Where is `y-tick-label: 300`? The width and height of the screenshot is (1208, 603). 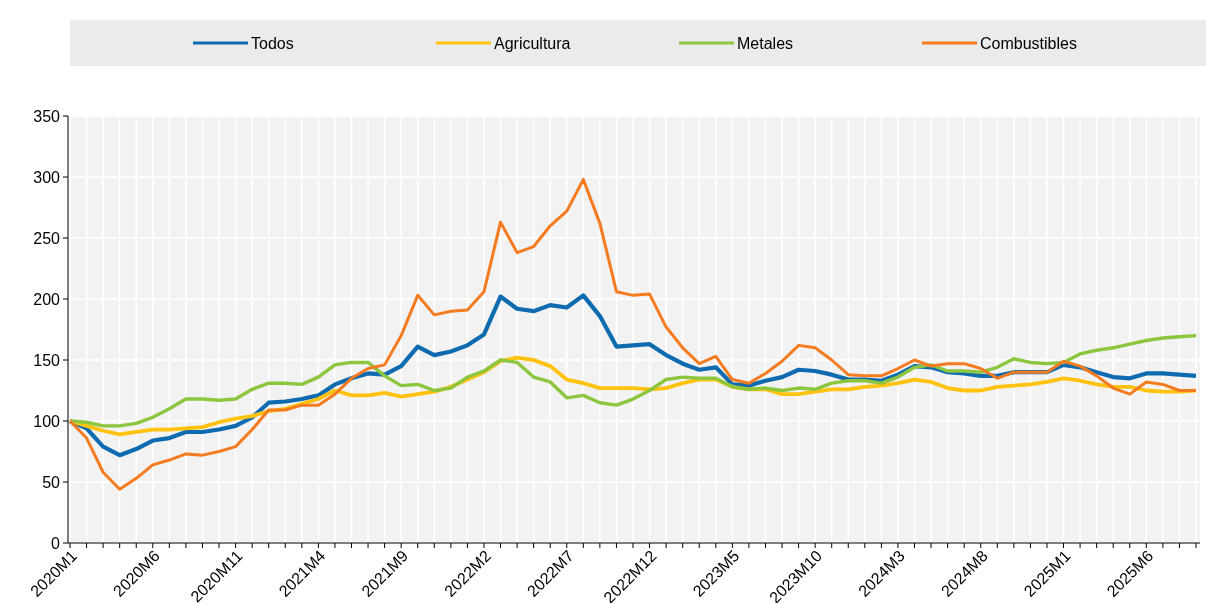 y-tick-label: 300 is located at coordinates (47, 177).